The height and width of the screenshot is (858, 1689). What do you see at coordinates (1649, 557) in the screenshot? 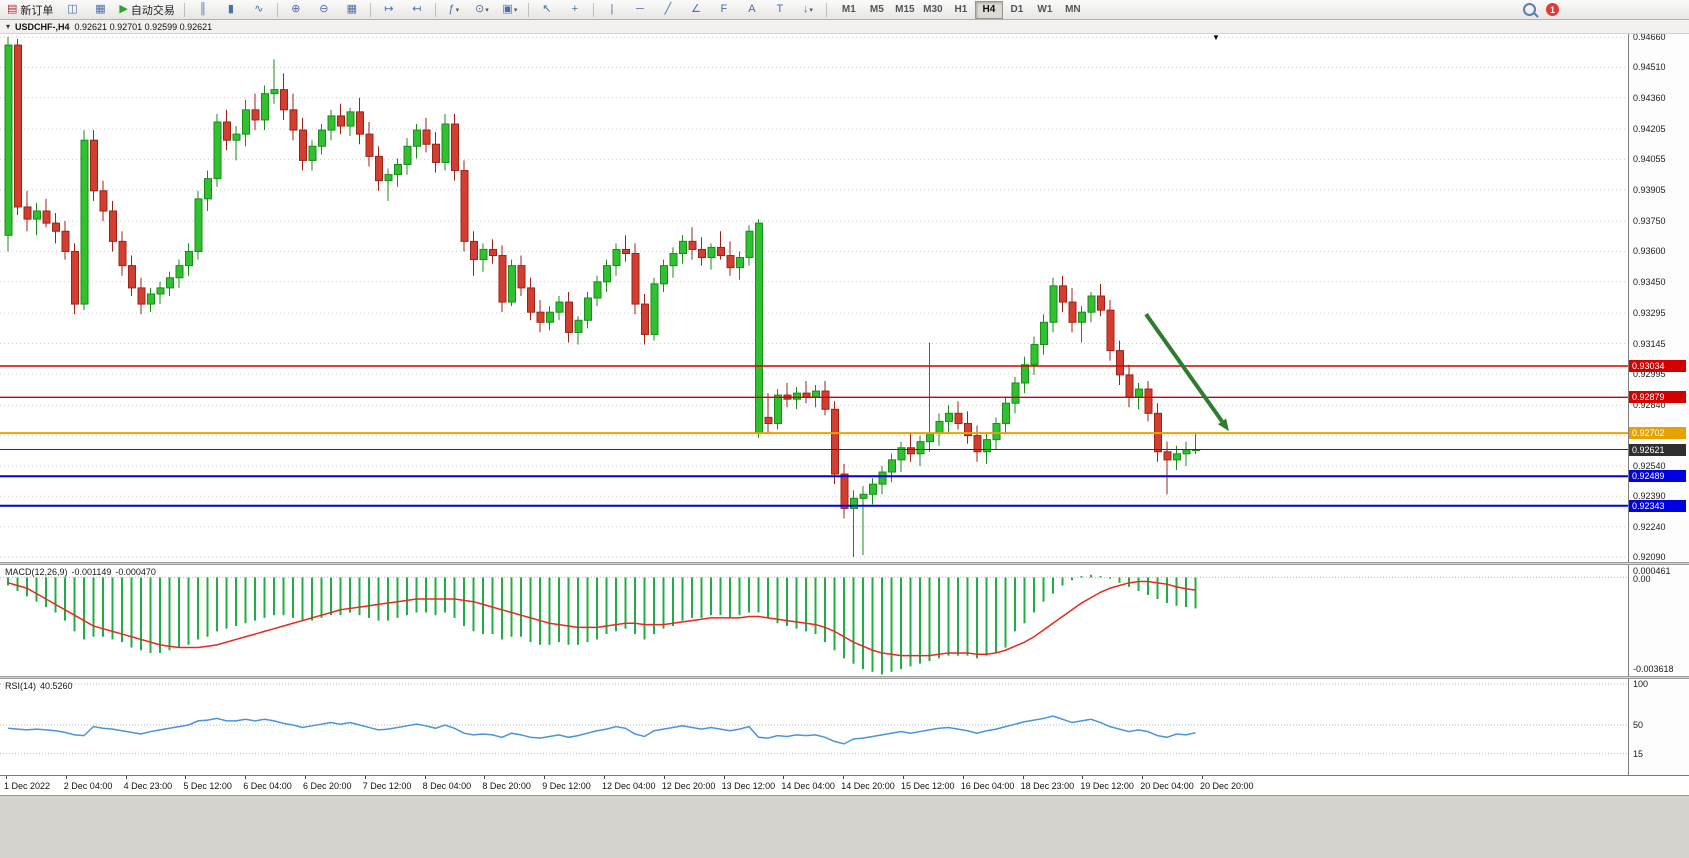
I see `price-scale-label: 0.92090` at bounding box center [1649, 557].